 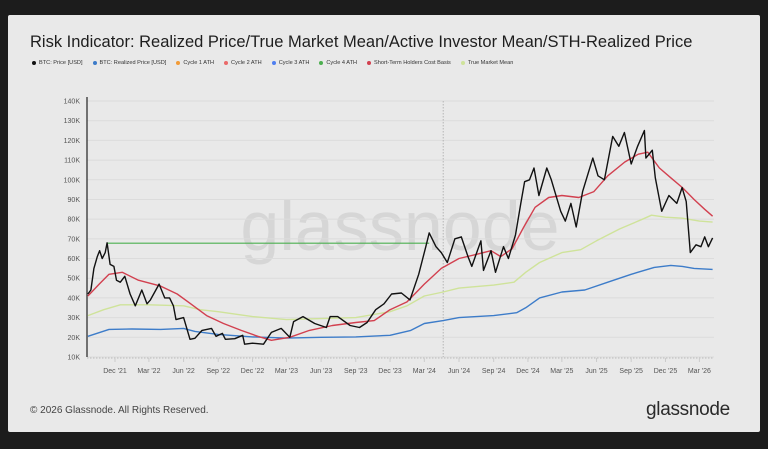 What do you see at coordinates (494, 371) in the screenshot?
I see `x-tick-label: Sep '24` at bounding box center [494, 371].